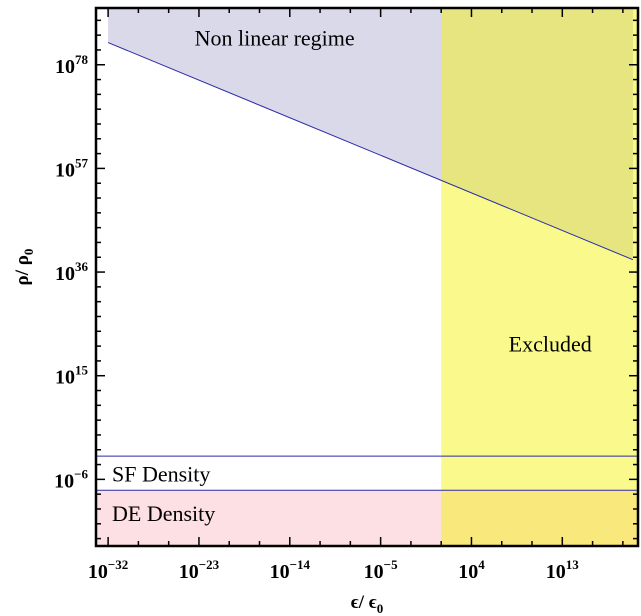 The height and width of the screenshot is (616, 641). I want to click on x-tick-label-exponent: −14, so click(300, 564).